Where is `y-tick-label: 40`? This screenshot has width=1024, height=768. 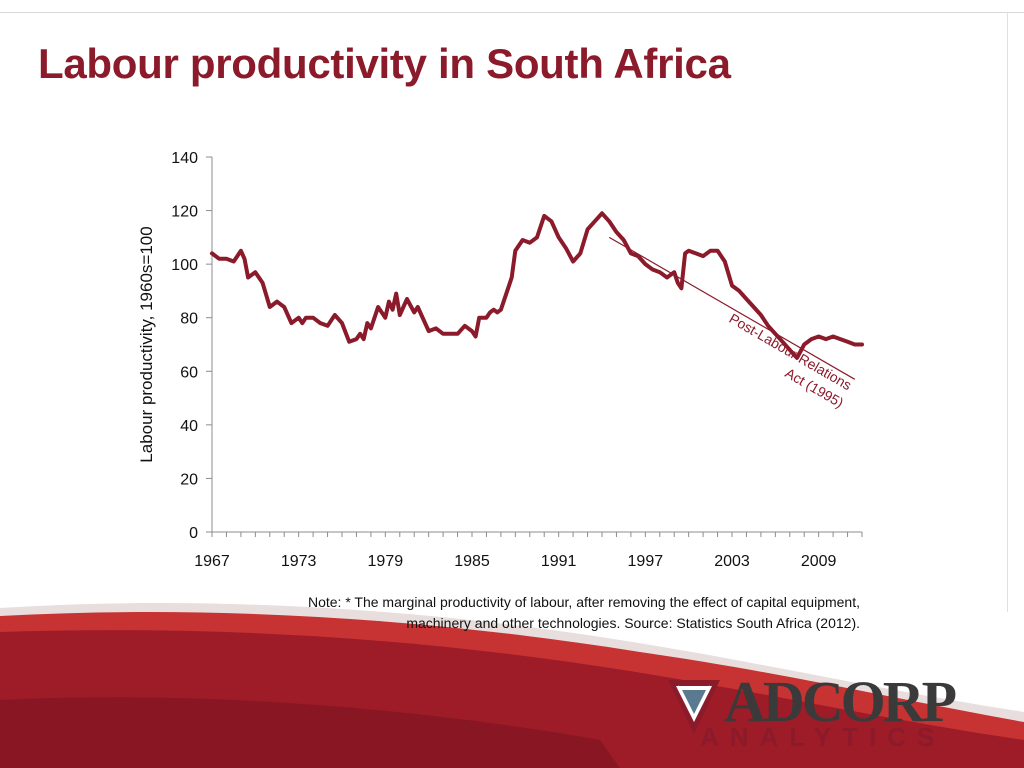 y-tick-label: 40 is located at coordinates (189, 426).